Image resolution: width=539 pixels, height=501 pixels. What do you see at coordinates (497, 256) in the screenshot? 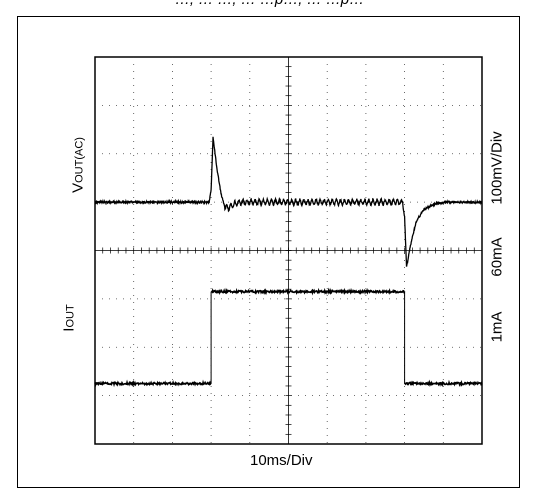
I see `iout-high-scale-label: 60mA` at bounding box center [497, 256].